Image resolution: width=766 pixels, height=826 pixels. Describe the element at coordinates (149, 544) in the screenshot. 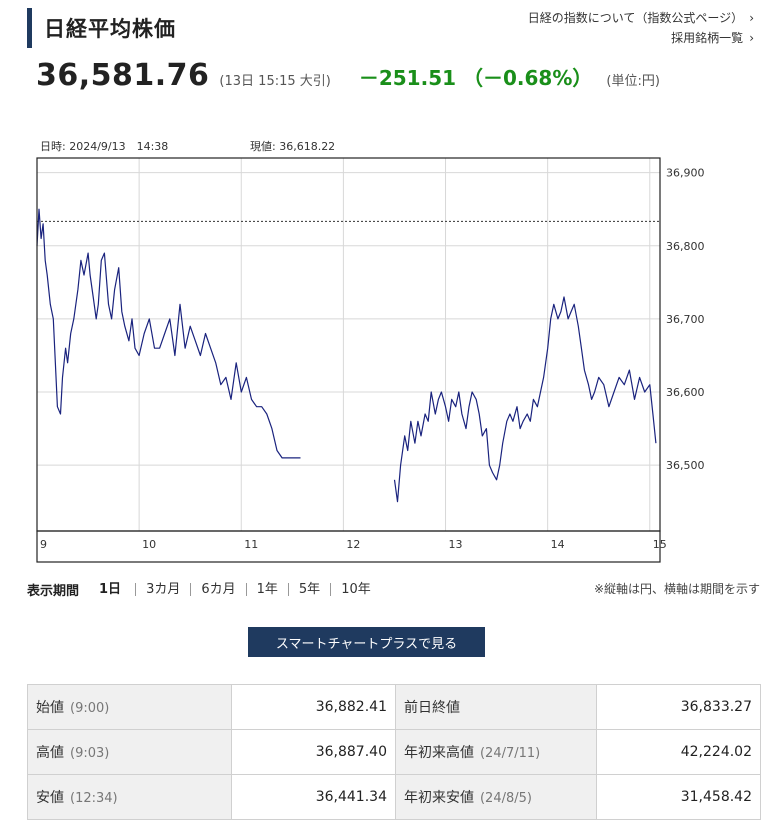

I see `x-tick-label: 10` at that location.